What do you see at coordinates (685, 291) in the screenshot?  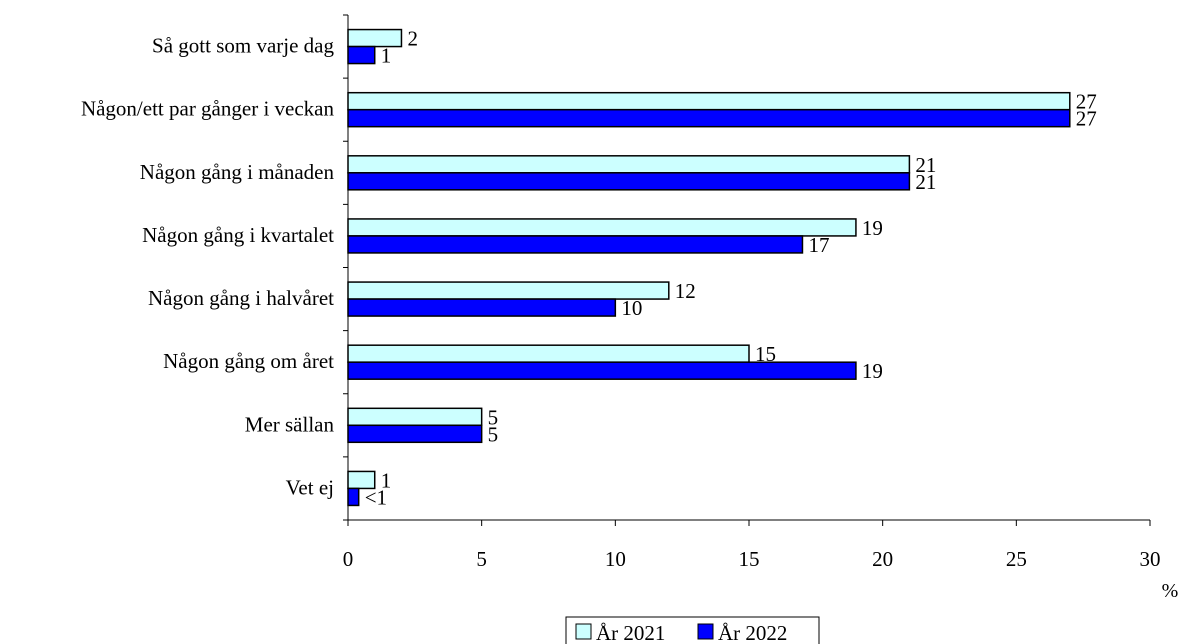 I see `data-label: 12` at bounding box center [685, 291].